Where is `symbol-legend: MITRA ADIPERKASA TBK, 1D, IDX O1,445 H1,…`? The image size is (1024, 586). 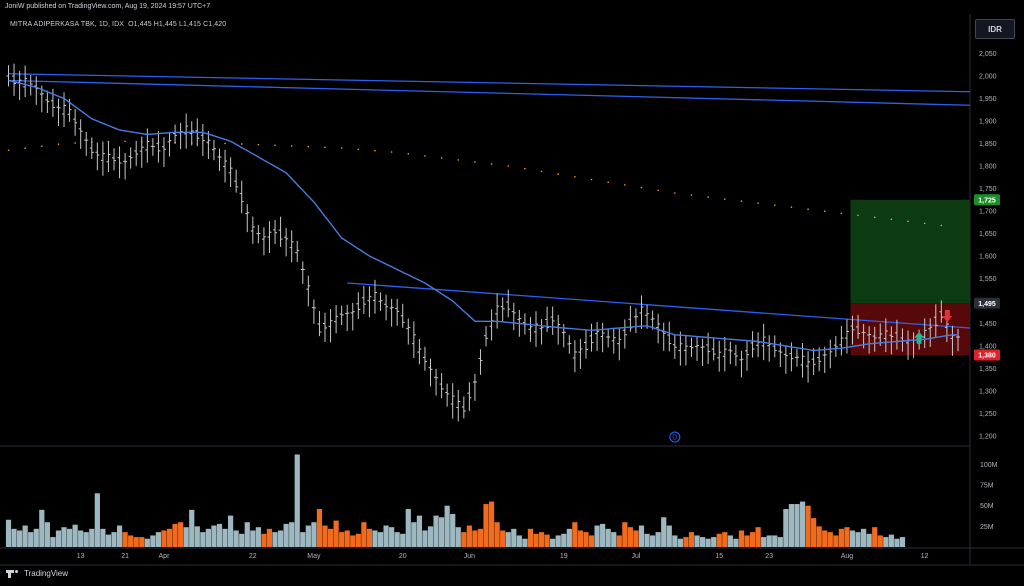
symbol-legend: MITRA ADIPERKASA TBK, 1D, IDX O1,445 H1,… is located at coordinates (118, 24).